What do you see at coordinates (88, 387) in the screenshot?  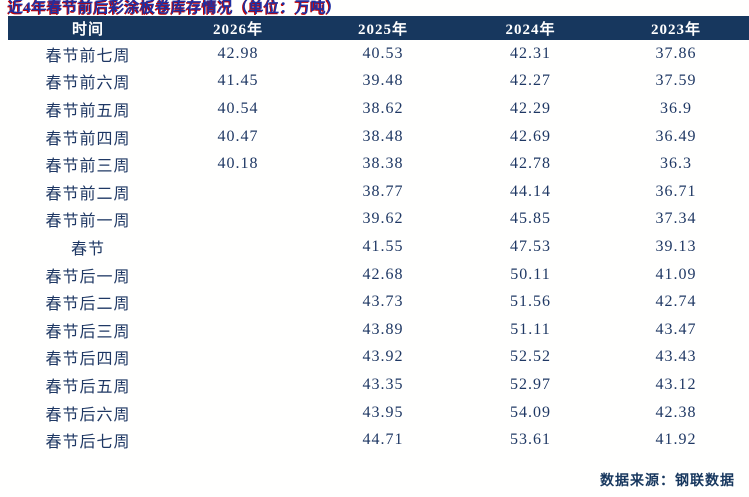 I see `row-label-cell: 春节后五周` at bounding box center [88, 387].